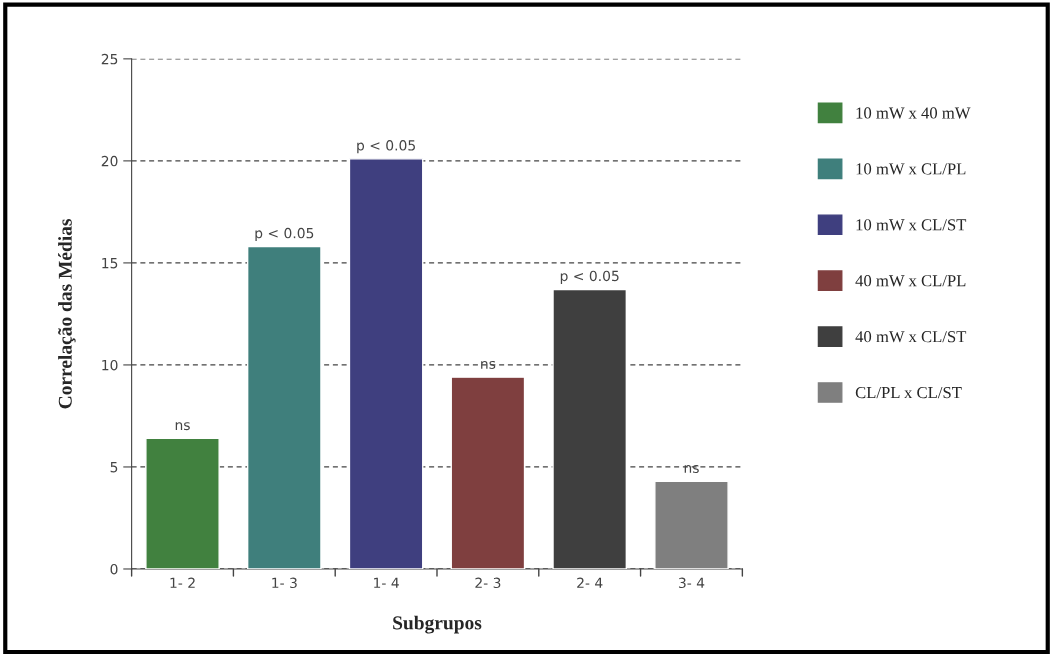 The width and height of the screenshot is (1053, 654). What do you see at coordinates (908, 393) in the screenshot?
I see `legend-label: CL/PL x CL/ST` at bounding box center [908, 393].